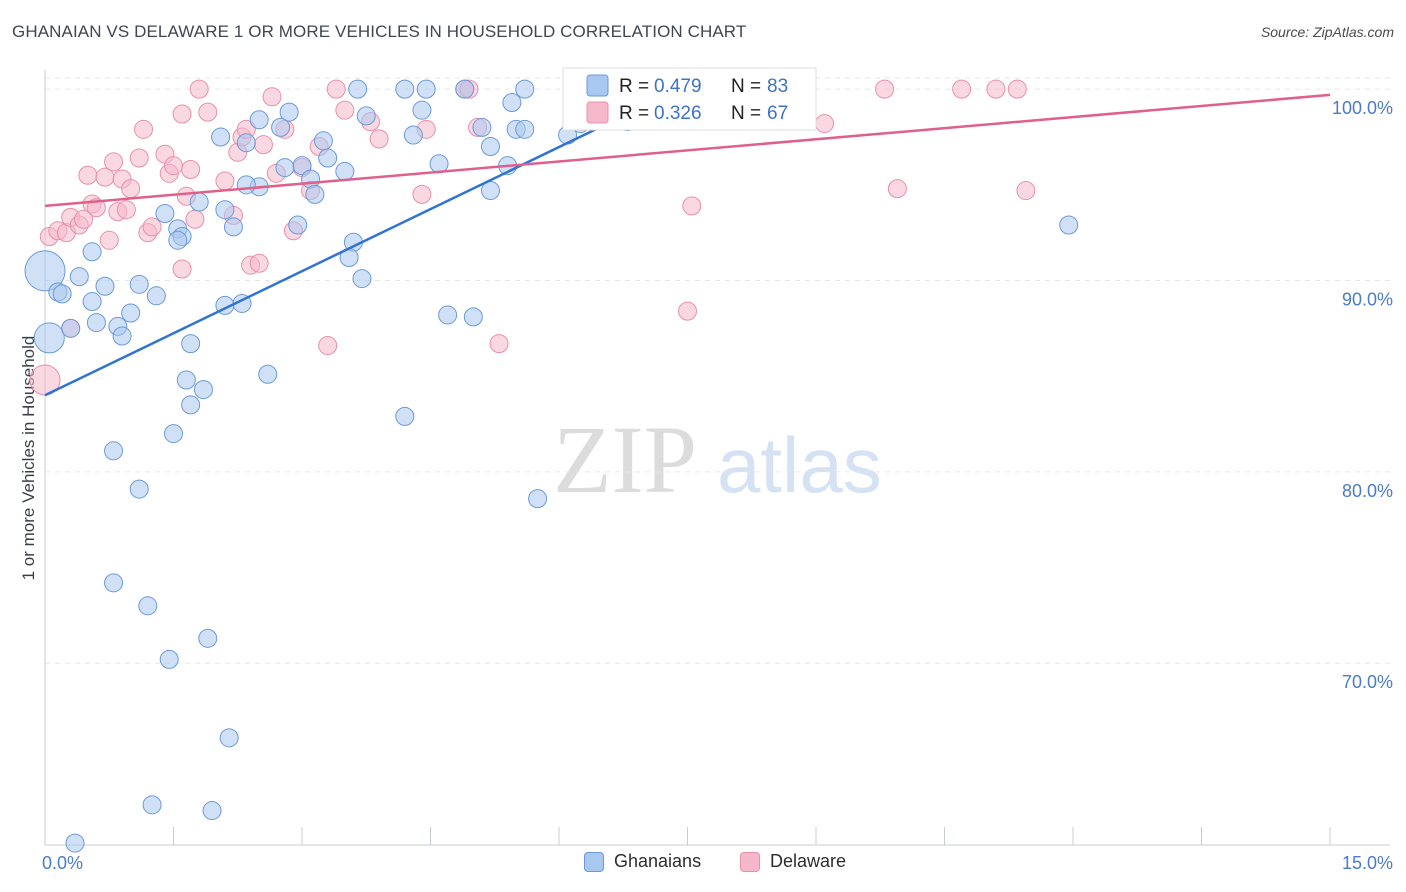  I want to click on legend-item-delaware: Delaware, so click(793, 861).